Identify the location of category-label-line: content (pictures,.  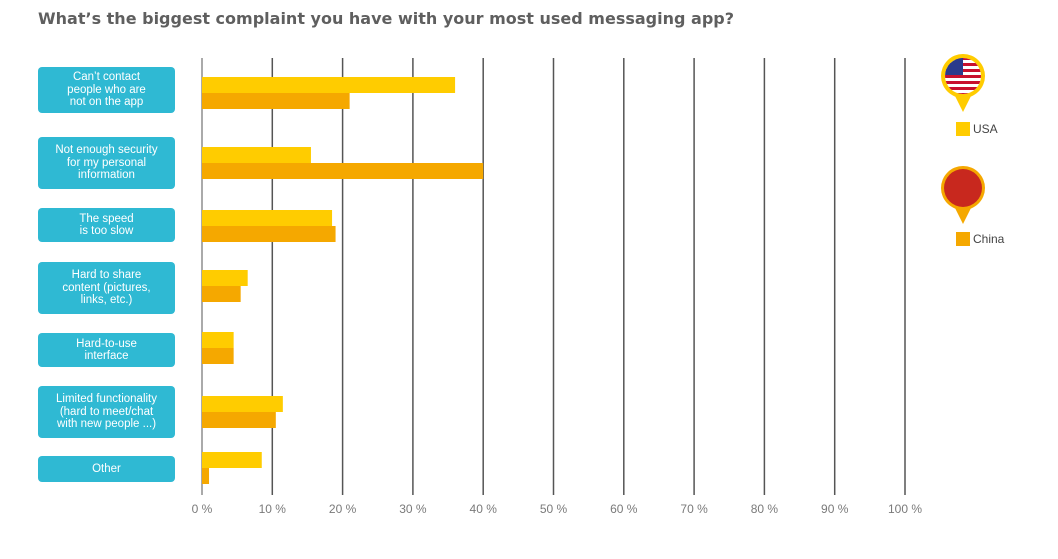
(106, 287).